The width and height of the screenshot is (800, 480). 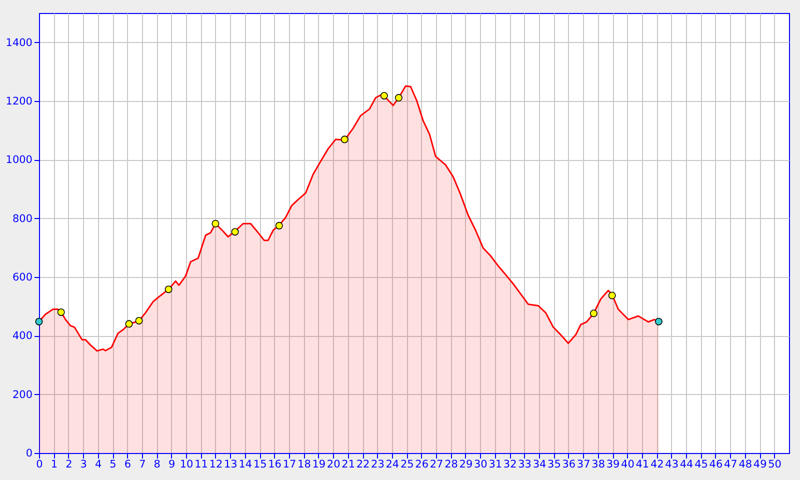 I want to click on x-tick-label: 34, so click(x=539, y=464).